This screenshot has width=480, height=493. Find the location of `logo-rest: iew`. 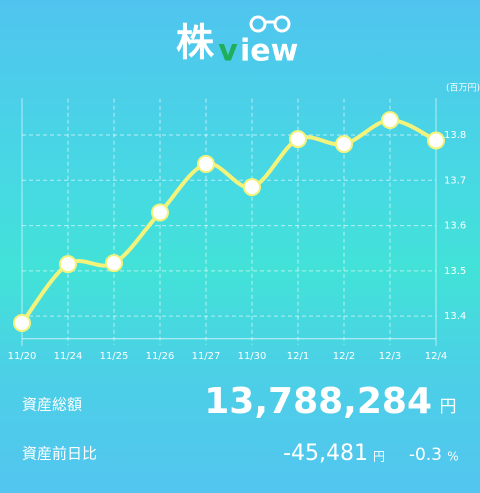

logo-rest: iew is located at coordinates (269, 51).